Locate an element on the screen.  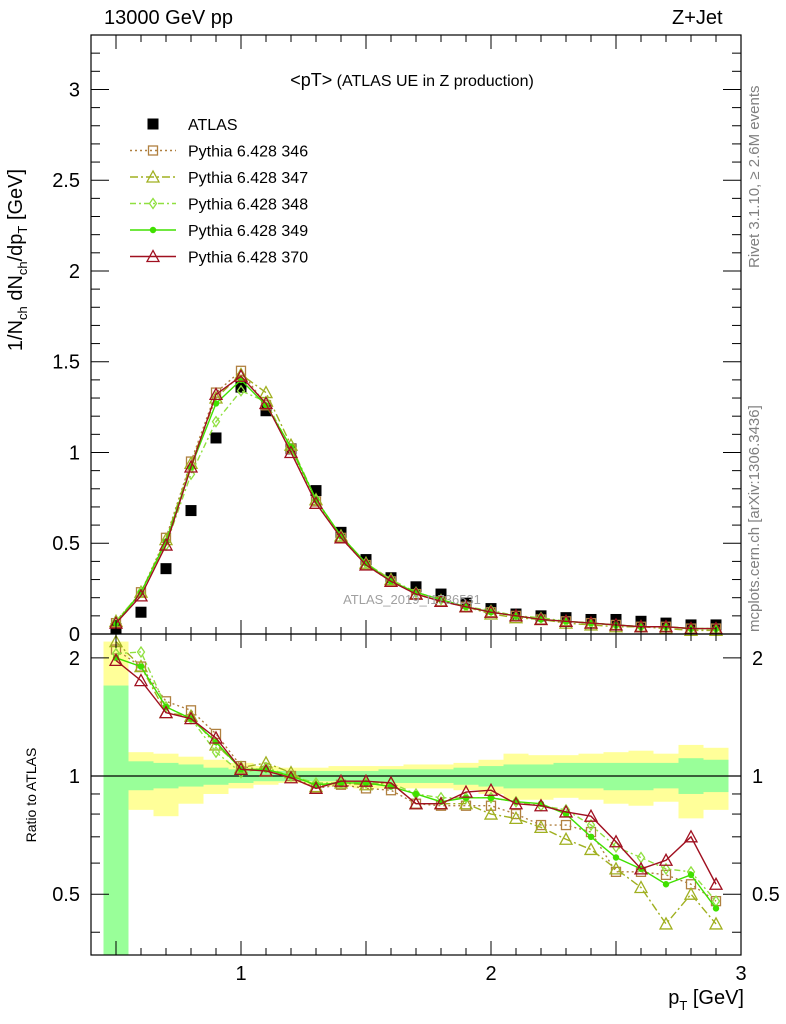
legend-label-pythia-6-428-346: Pythia 6.428 346 is located at coordinates (248, 152).